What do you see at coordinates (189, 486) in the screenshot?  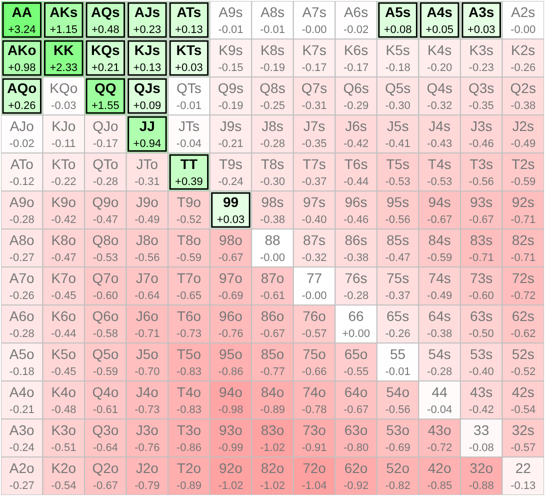 I see `data-label: -0.89` at bounding box center [189, 486].